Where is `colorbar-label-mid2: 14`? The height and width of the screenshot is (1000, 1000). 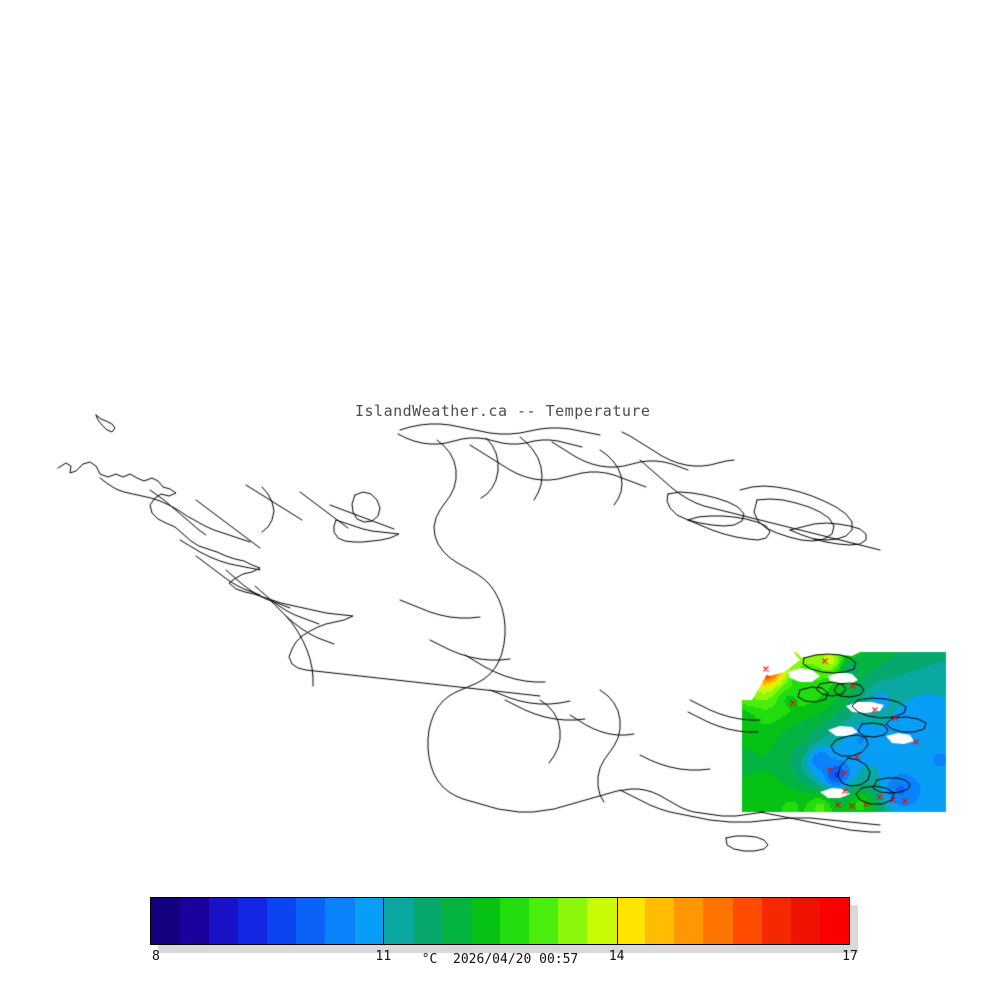
colorbar-label-mid2: 14 is located at coordinates (616, 956).